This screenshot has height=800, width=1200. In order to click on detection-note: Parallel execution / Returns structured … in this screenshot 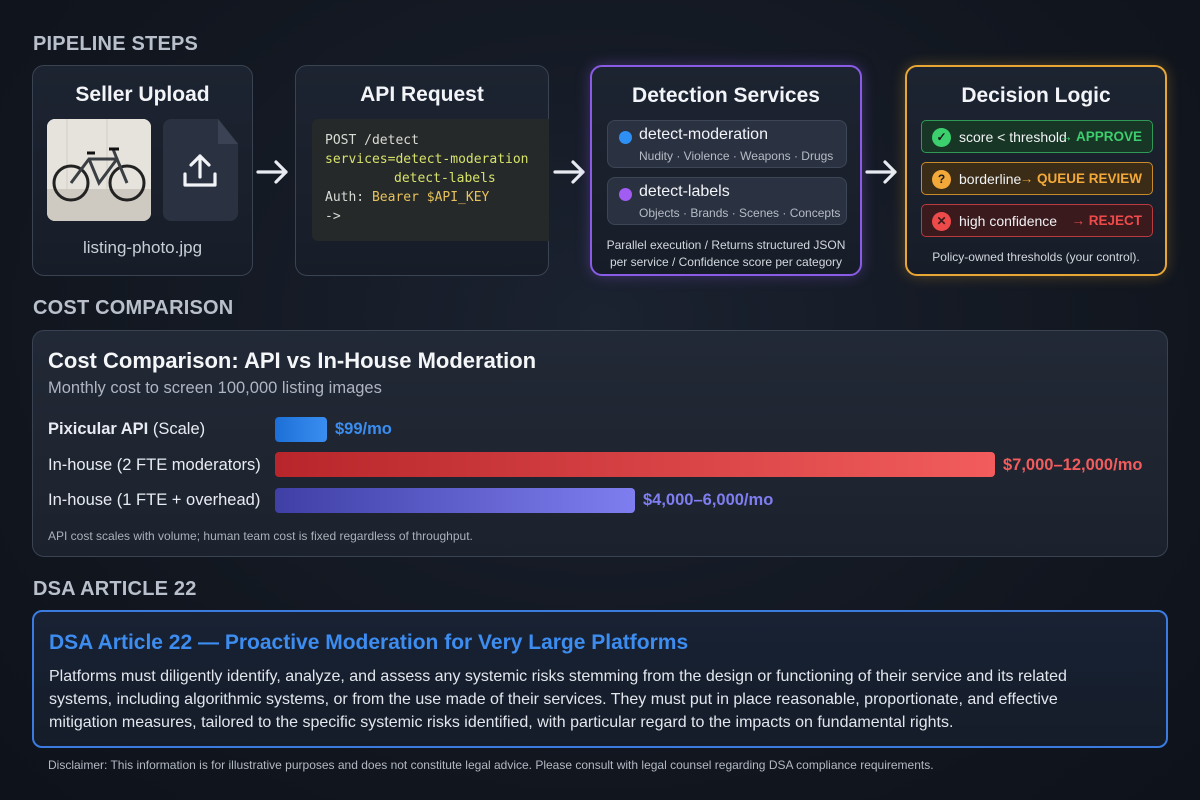, I will do `click(726, 254)`.